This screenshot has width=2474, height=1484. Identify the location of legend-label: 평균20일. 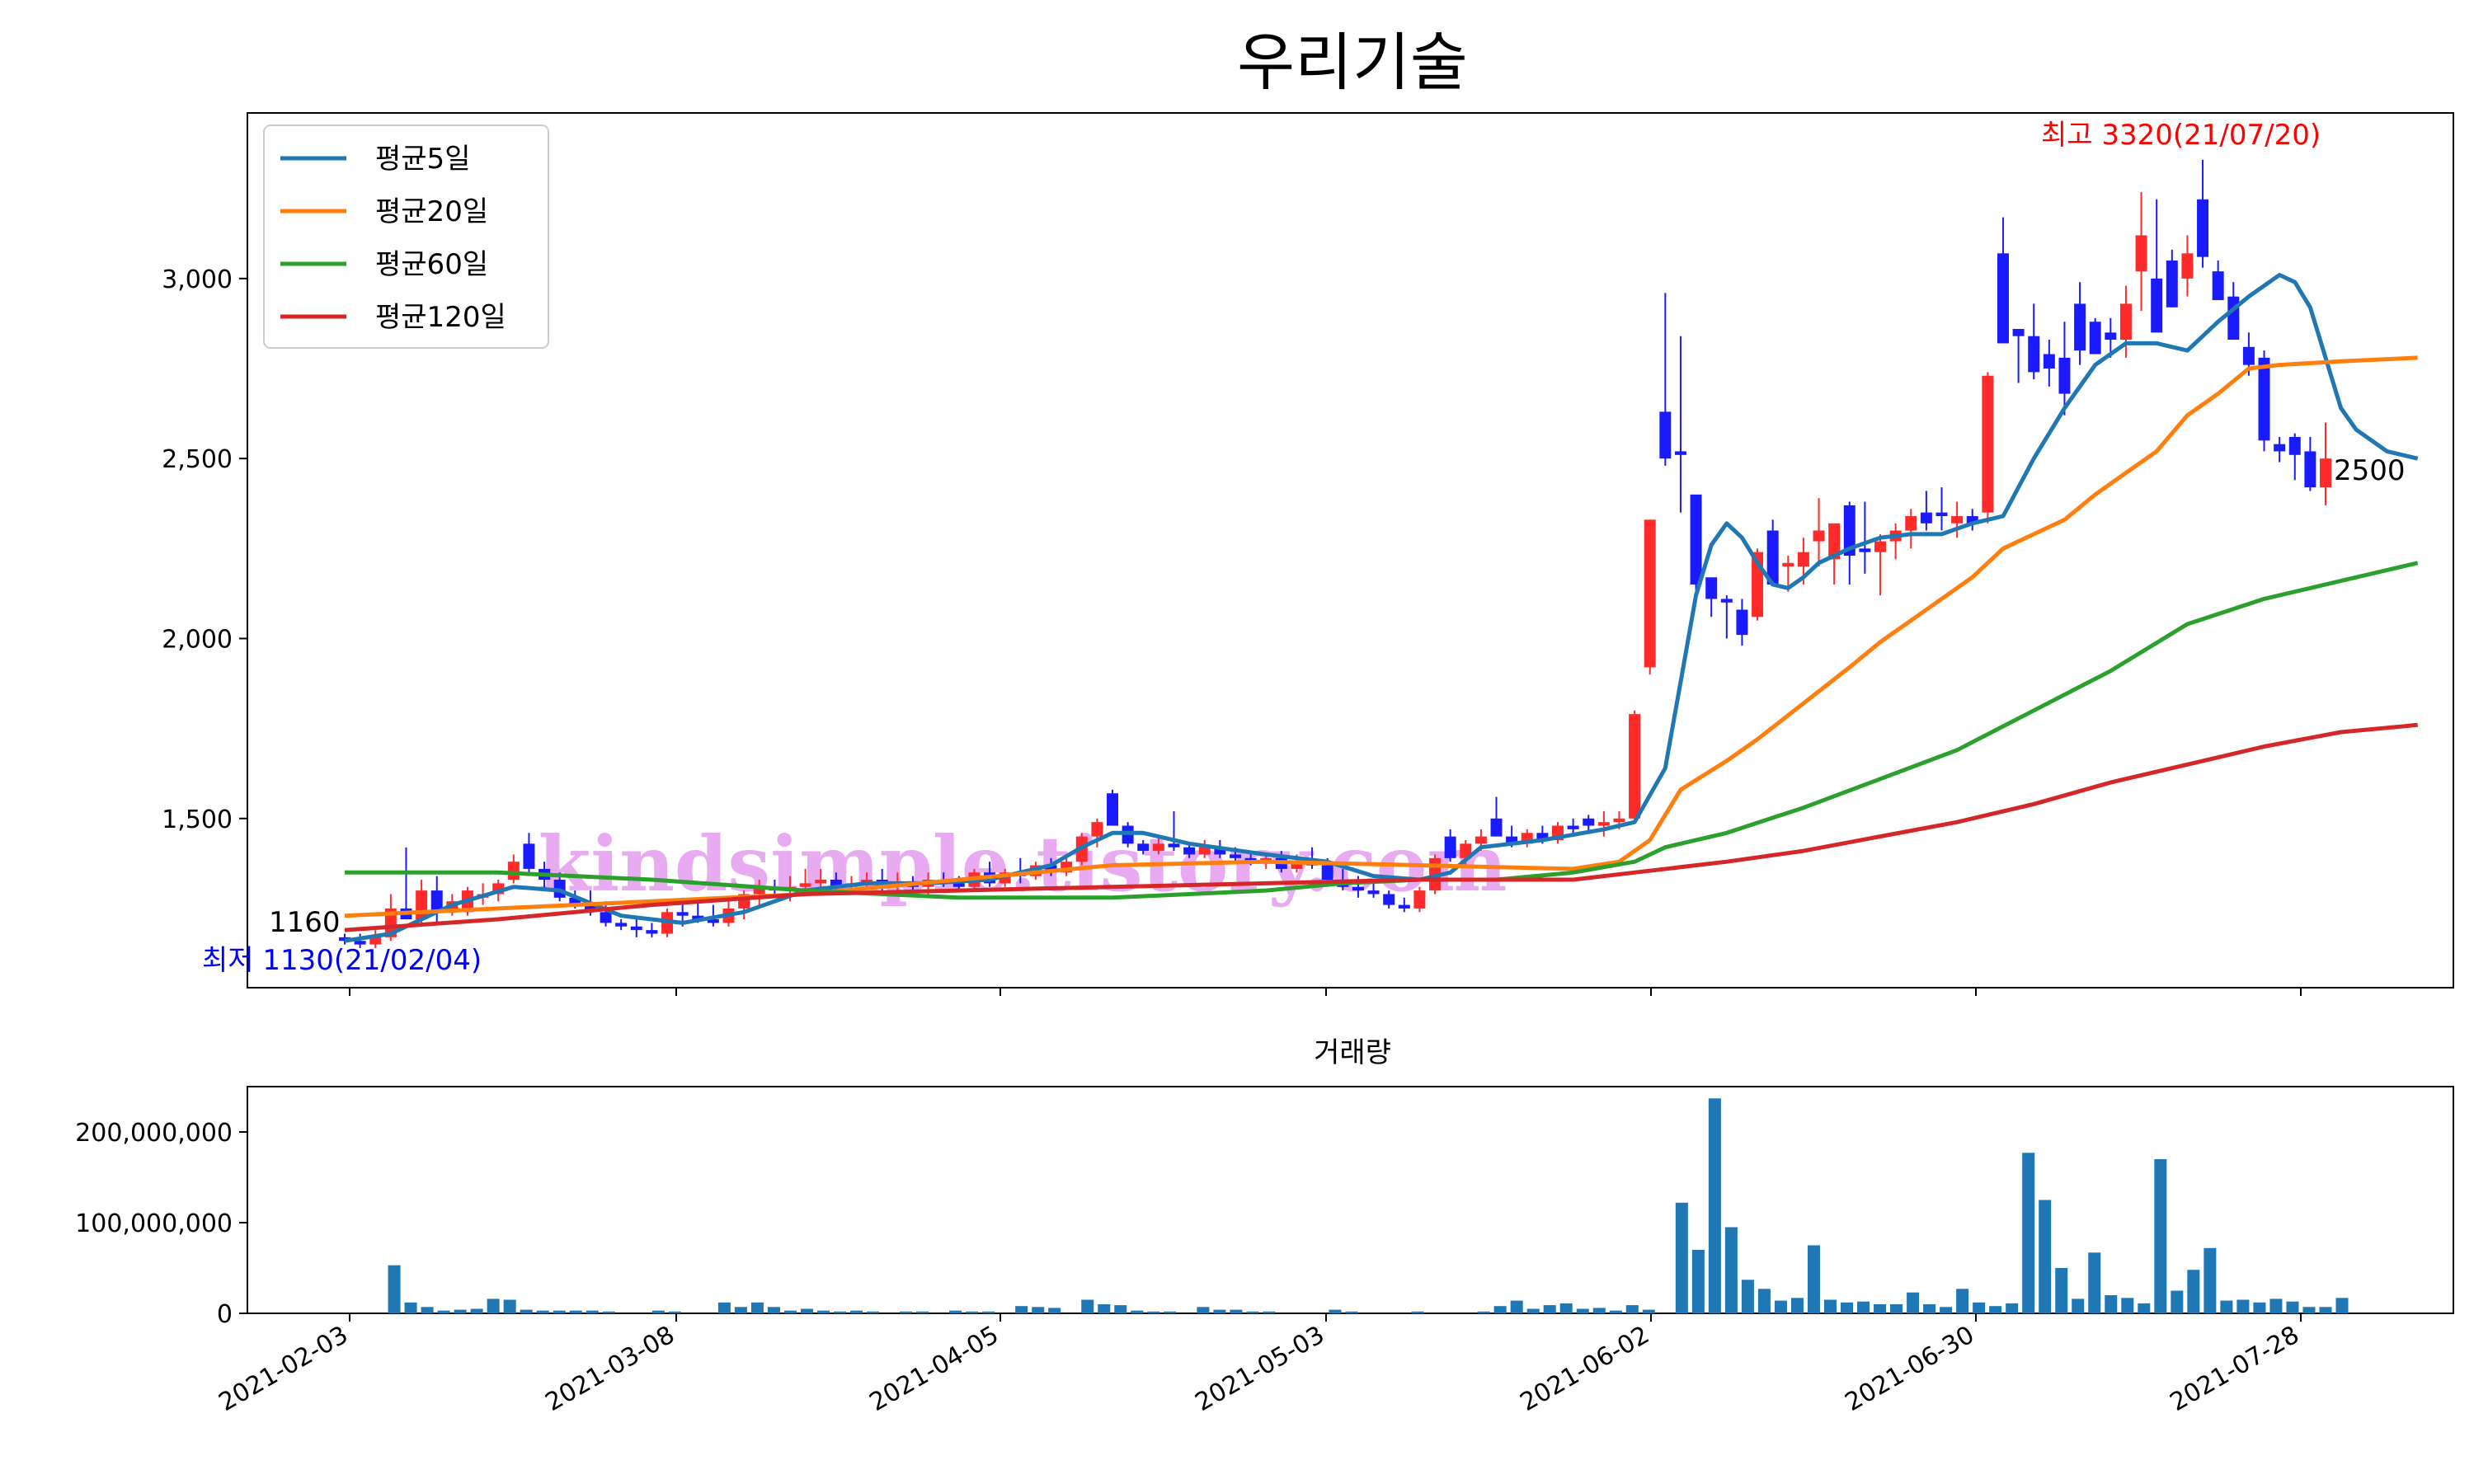
(431, 212).